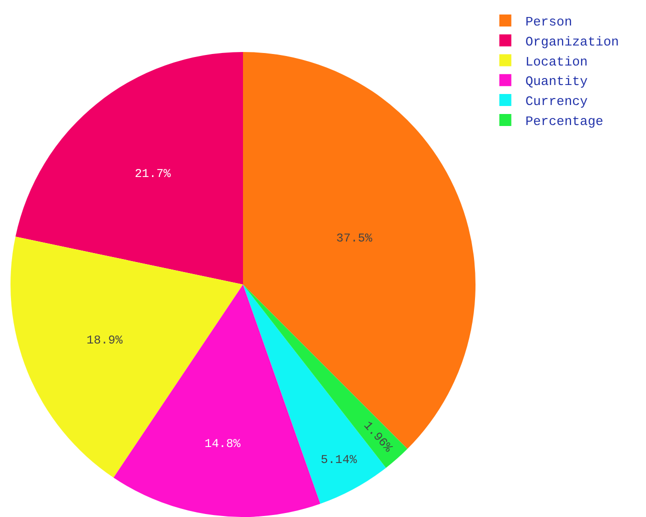  I want to click on data-label: 21.7%, so click(153, 173).